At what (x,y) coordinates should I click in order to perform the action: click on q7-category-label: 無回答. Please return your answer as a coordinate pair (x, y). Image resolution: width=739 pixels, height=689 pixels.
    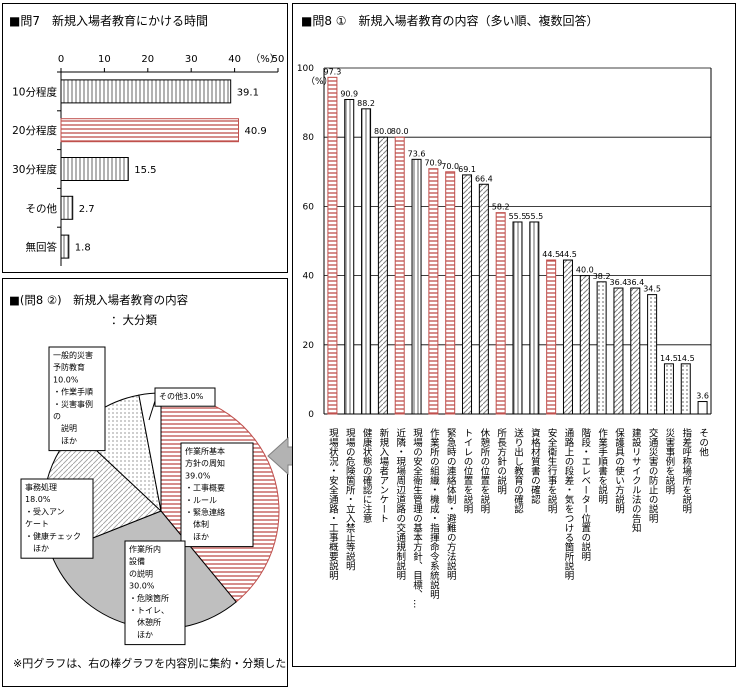
    Looking at the image, I should click on (42, 247).